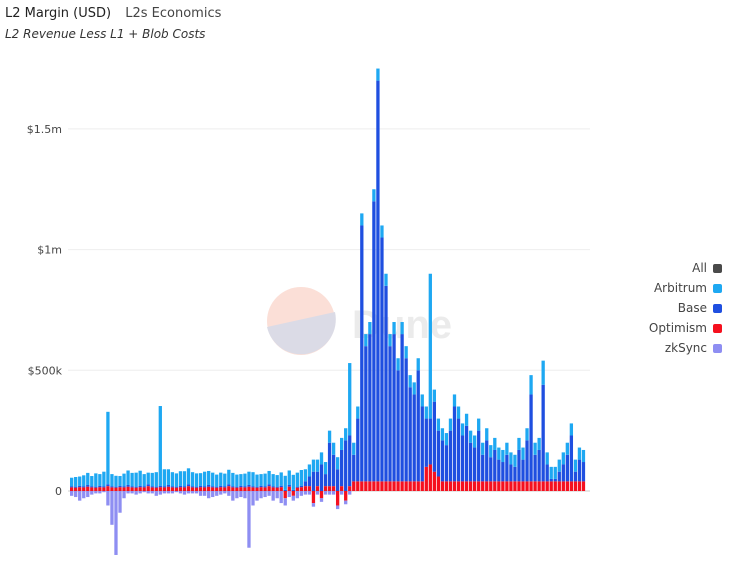 The image size is (736, 563). I want to click on legend-item-optimism: Optimism, so click(685, 328).